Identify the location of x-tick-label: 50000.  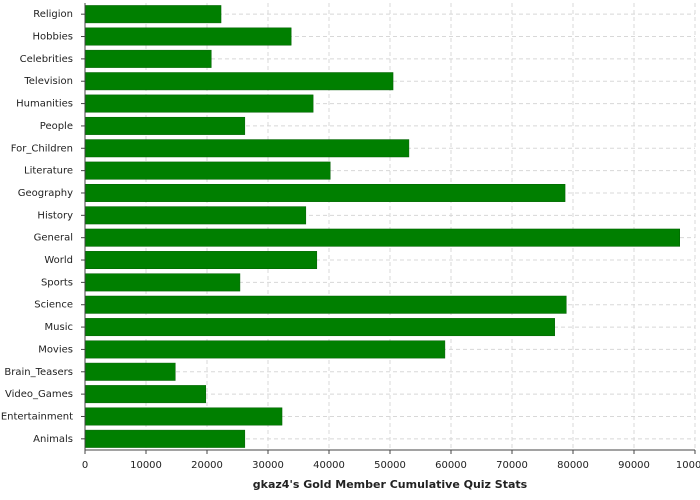
(390, 465).